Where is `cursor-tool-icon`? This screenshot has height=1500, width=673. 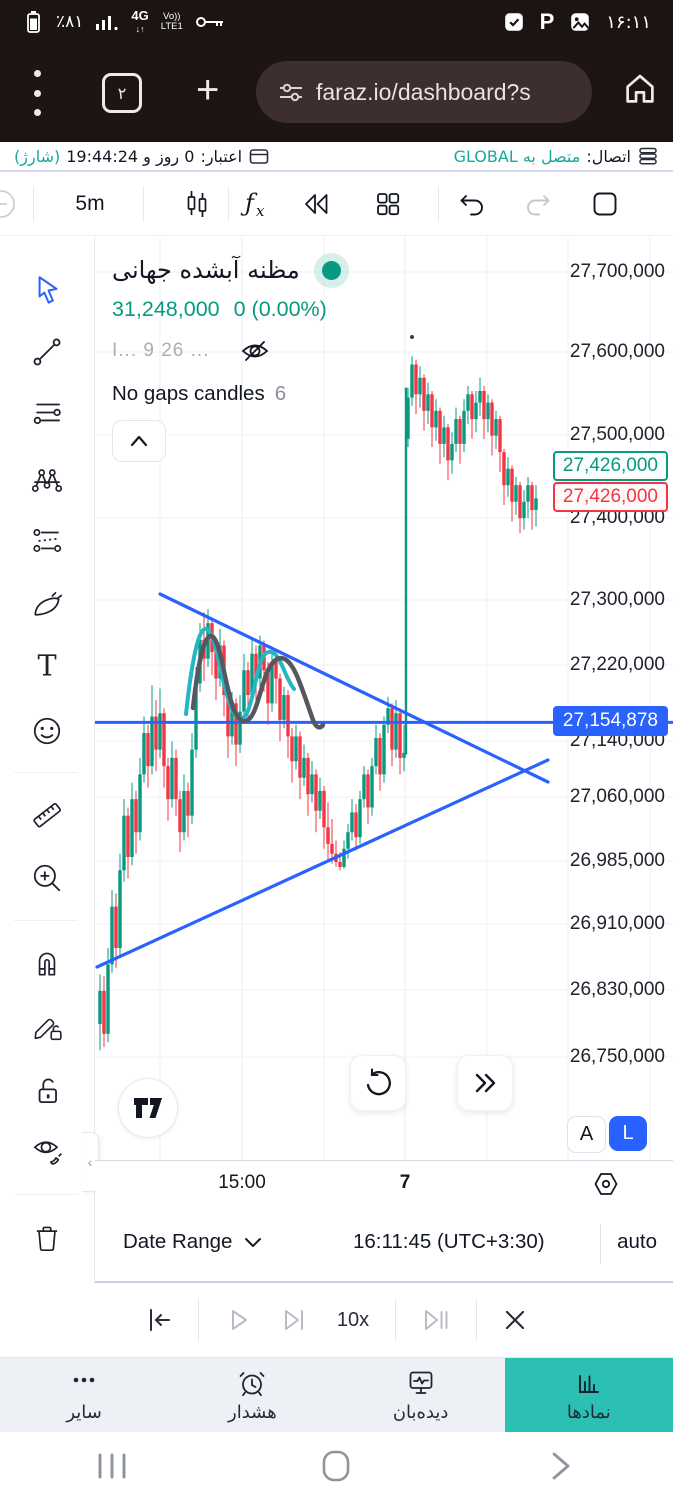
cursor-tool-icon is located at coordinates (47, 290).